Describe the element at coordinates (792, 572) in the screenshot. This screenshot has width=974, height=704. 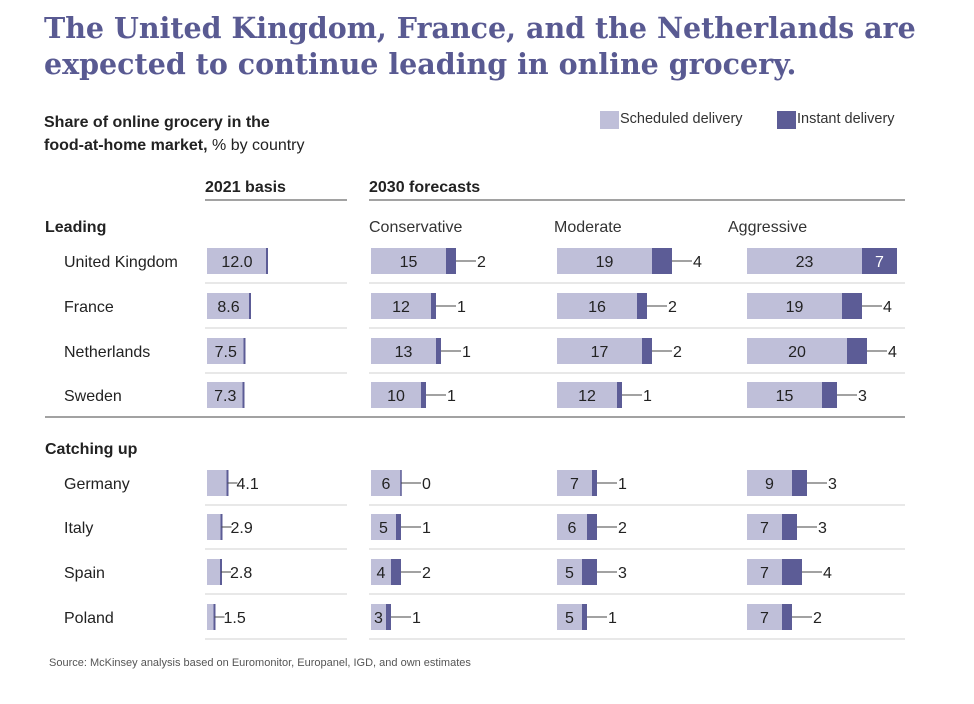
I see `bar-instant-spain-aggressive` at that location.